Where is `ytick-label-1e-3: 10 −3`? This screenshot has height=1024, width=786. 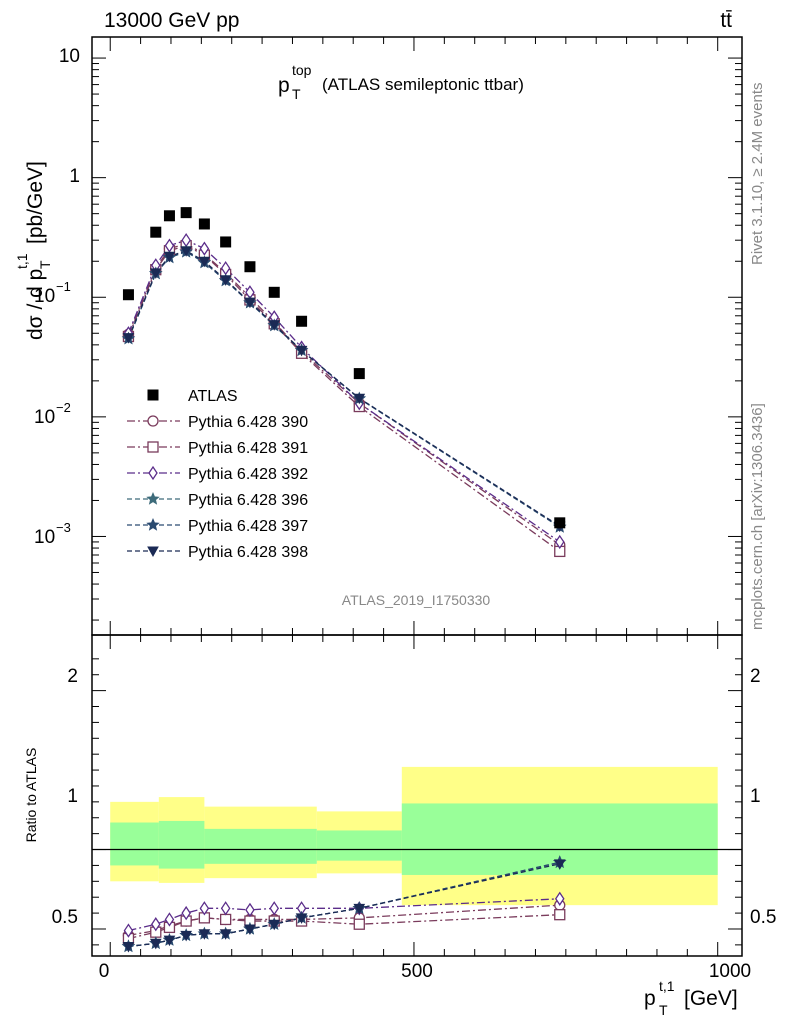 ytick-label-1e-3: 10 −3 is located at coordinates (52, 534).